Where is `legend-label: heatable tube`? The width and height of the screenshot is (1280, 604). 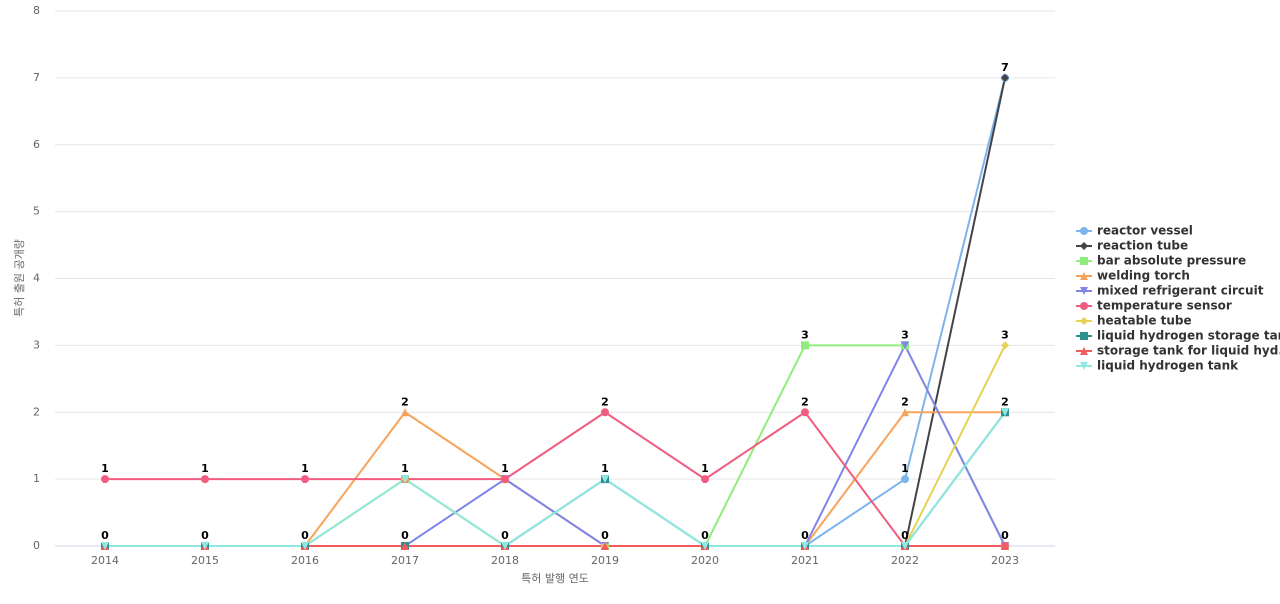
legend-label: heatable tube is located at coordinates (1144, 321).